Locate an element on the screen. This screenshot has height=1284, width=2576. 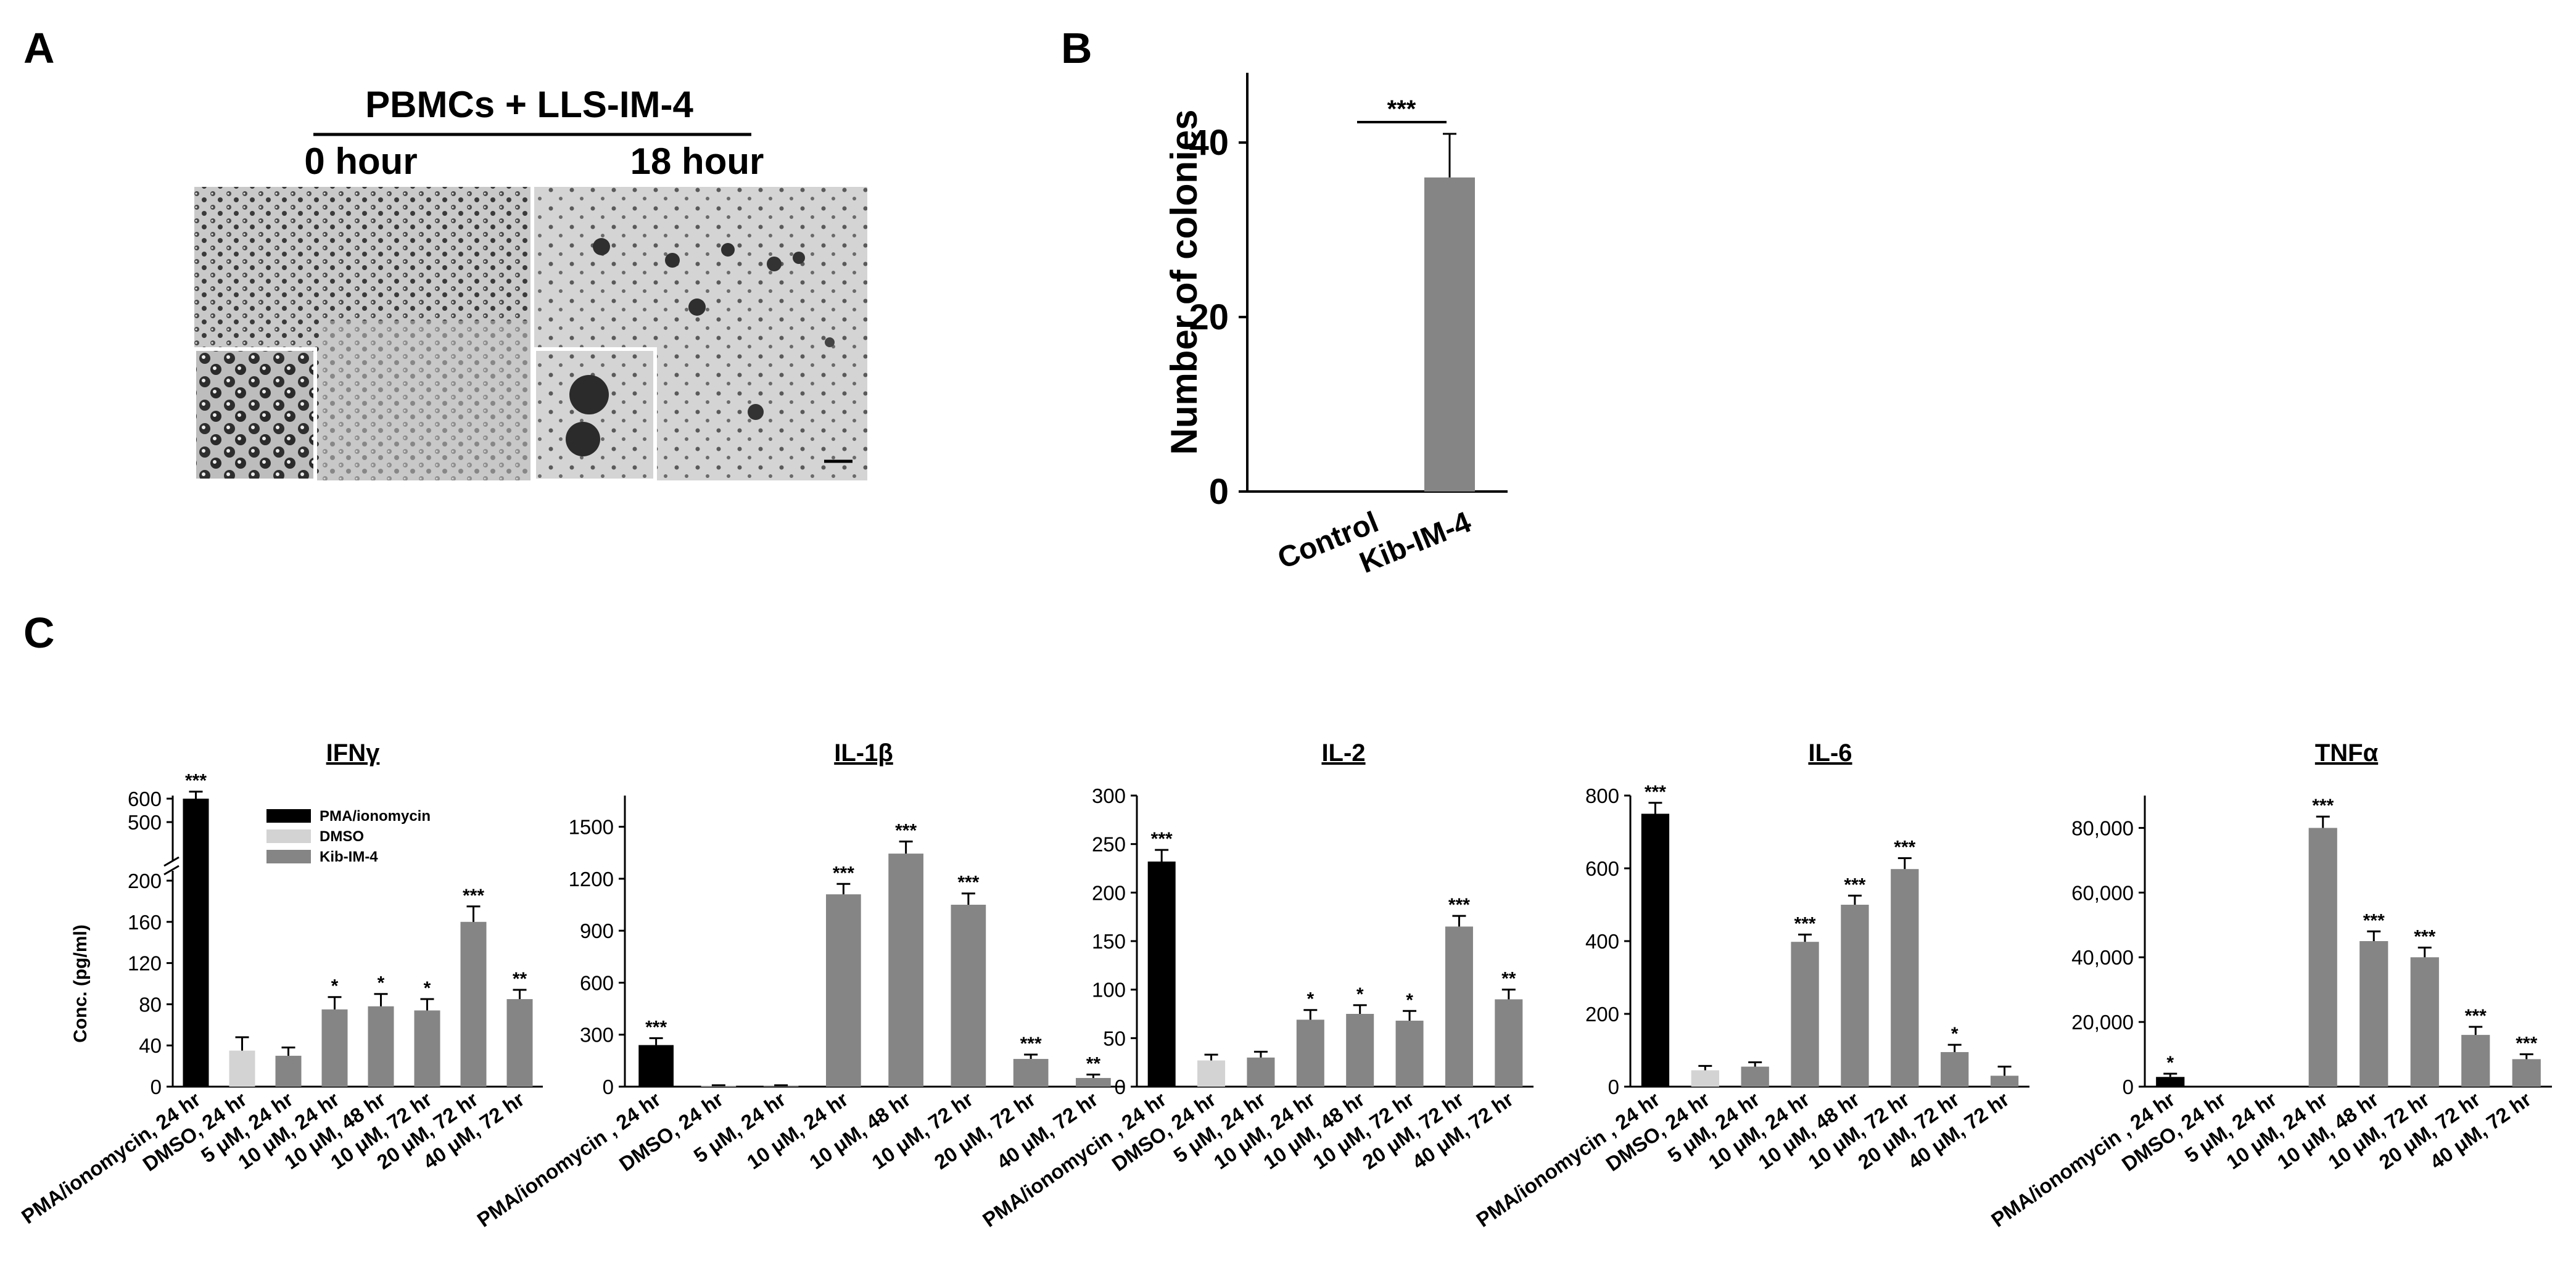
y-tick-label: 1500 is located at coordinates (591, 827).